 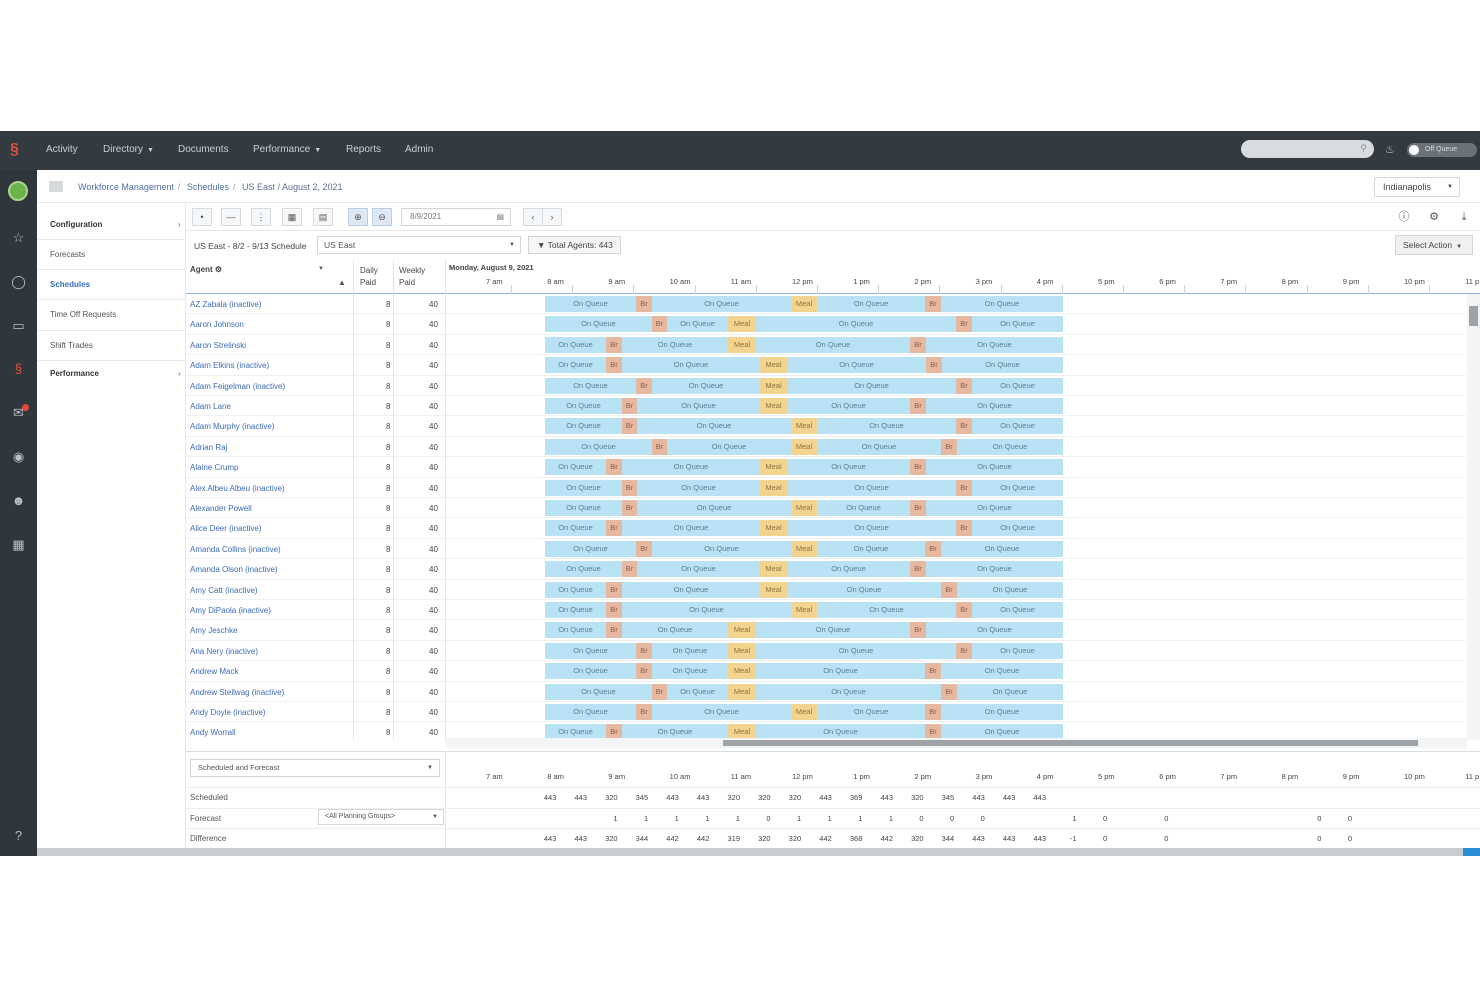 What do you see at coordinates (1434, 217) in the screenshot?
I see `gear-icon: ⚙` at bounding box center [1434, 217].